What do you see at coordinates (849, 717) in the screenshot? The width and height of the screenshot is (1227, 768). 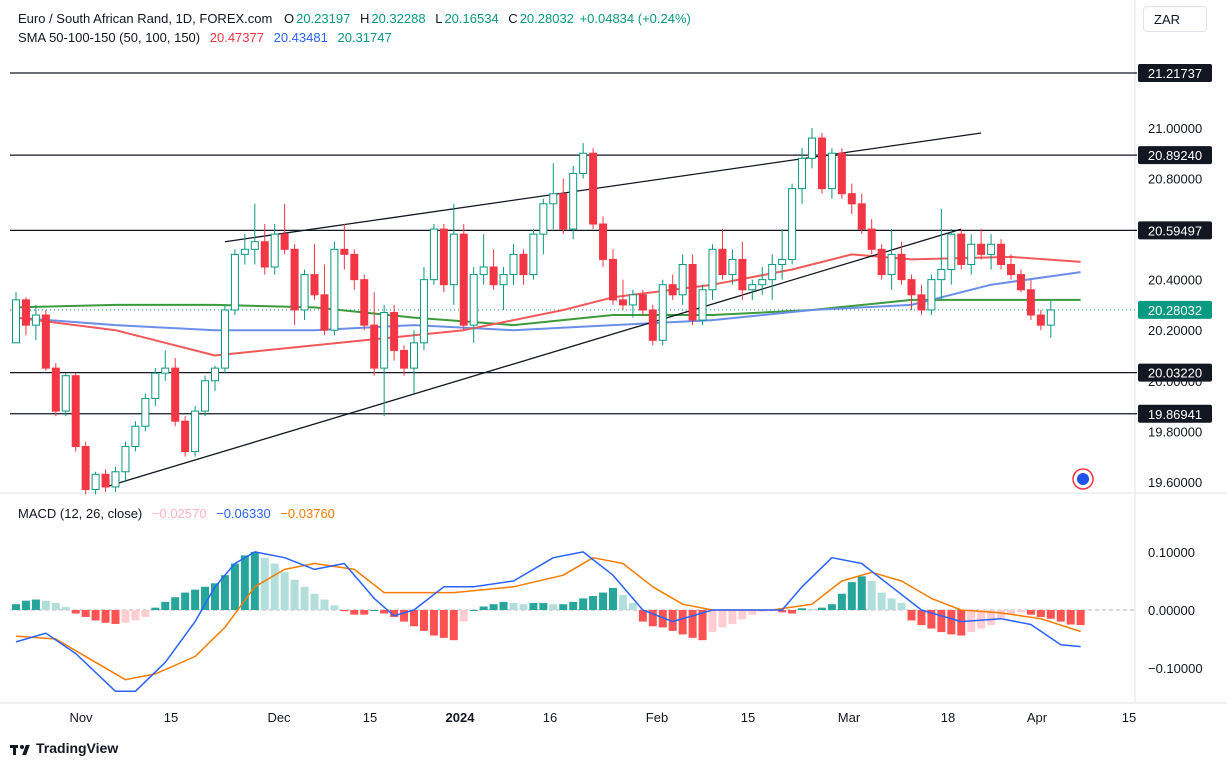 I see `time-tick-label: Mar` at bounding box center [849, 717].